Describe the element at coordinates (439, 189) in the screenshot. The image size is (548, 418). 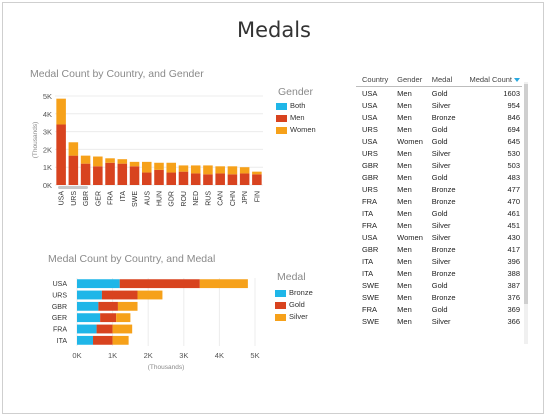
I see `table-row: URS Men Bronze 477` at that location.